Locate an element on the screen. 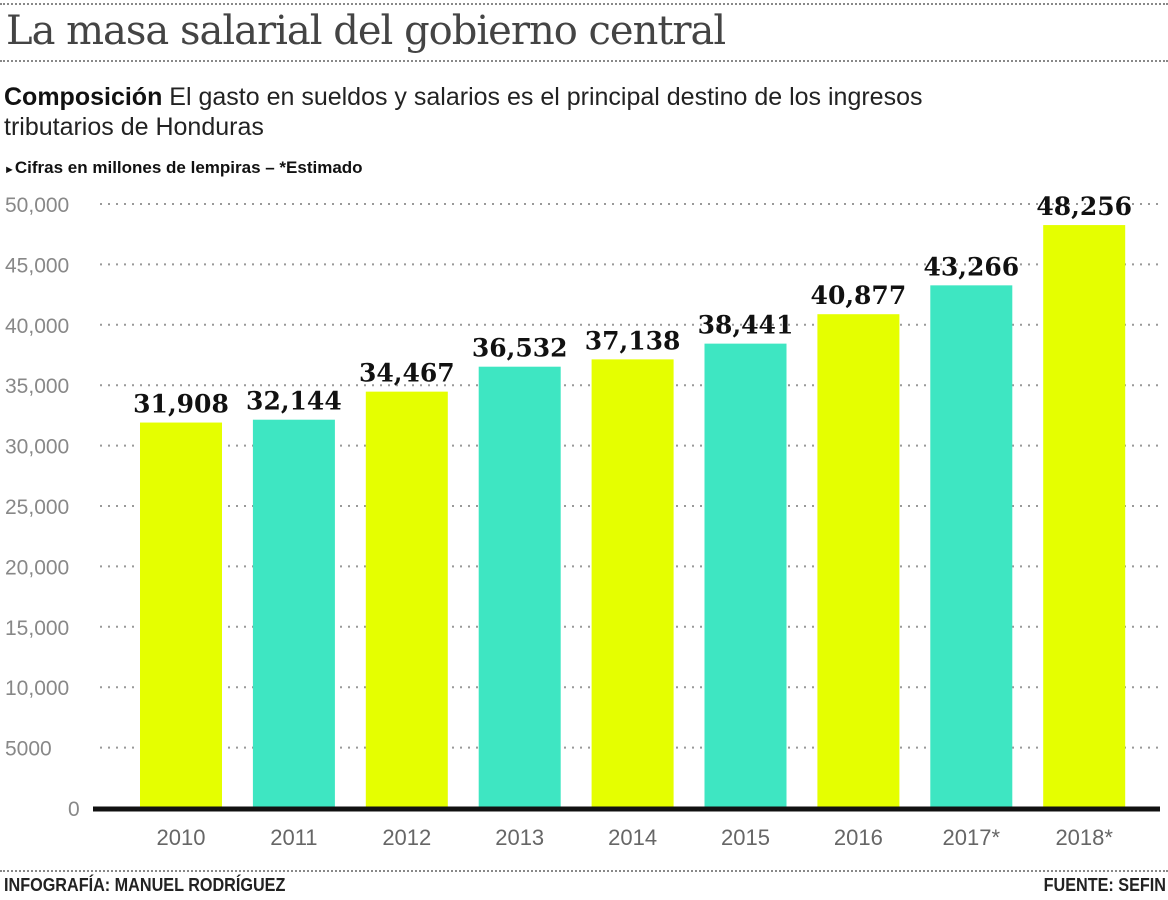 This screenshot has height=900, width=1168. x-tick-label: 2014 is located at coordinates (632, 837).